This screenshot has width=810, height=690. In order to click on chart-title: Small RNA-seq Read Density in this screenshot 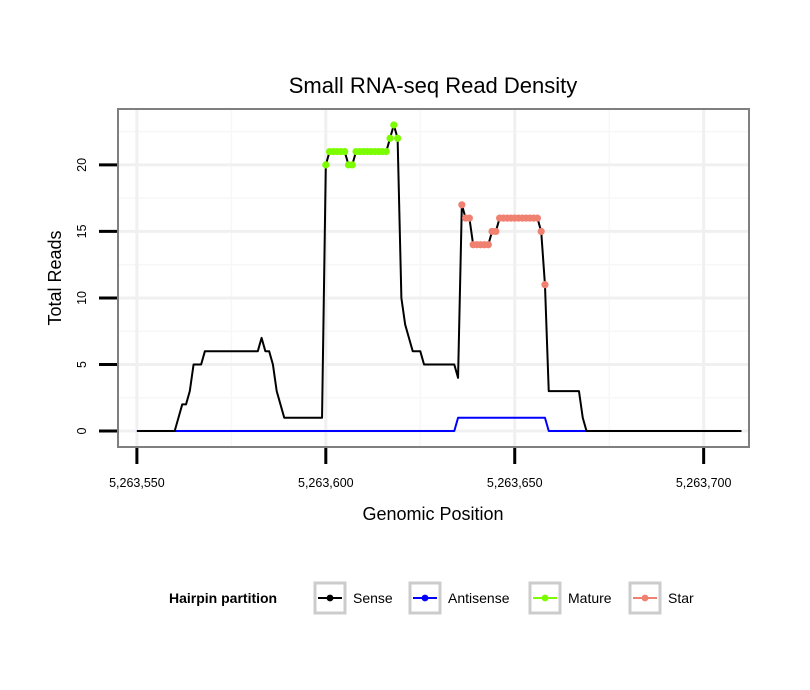, I will do `click(433, 85)`.